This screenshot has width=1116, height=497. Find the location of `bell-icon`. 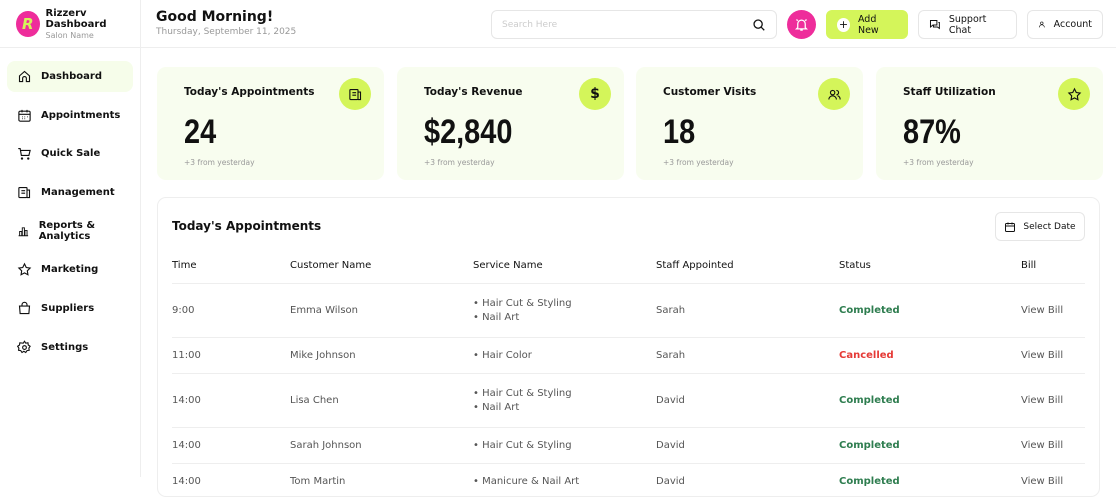

bell-icon is located at coordinates (801, 25).